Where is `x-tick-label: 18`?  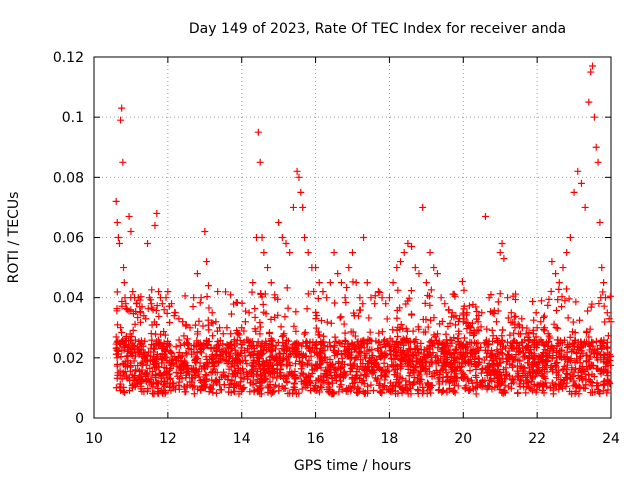
x-tick-label: 18 is located at coordinates (390, 439).